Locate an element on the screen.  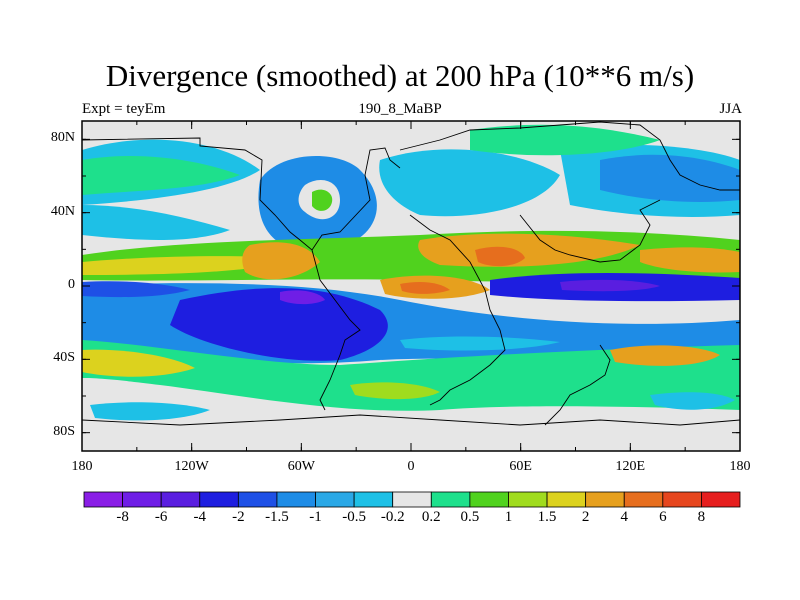
lat-label-3: 40S is located at coordinates (64, 358).